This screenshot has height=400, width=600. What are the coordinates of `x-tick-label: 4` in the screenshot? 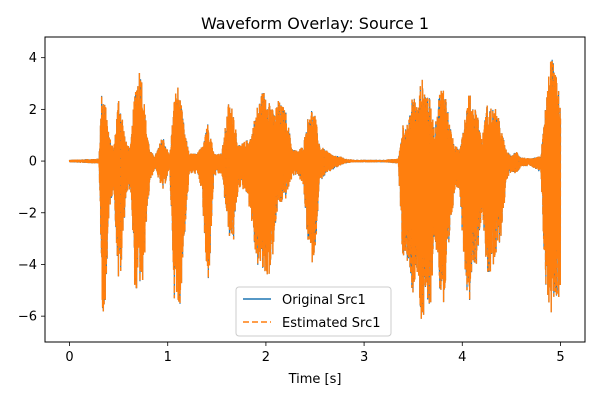 It's located at (462, 357).